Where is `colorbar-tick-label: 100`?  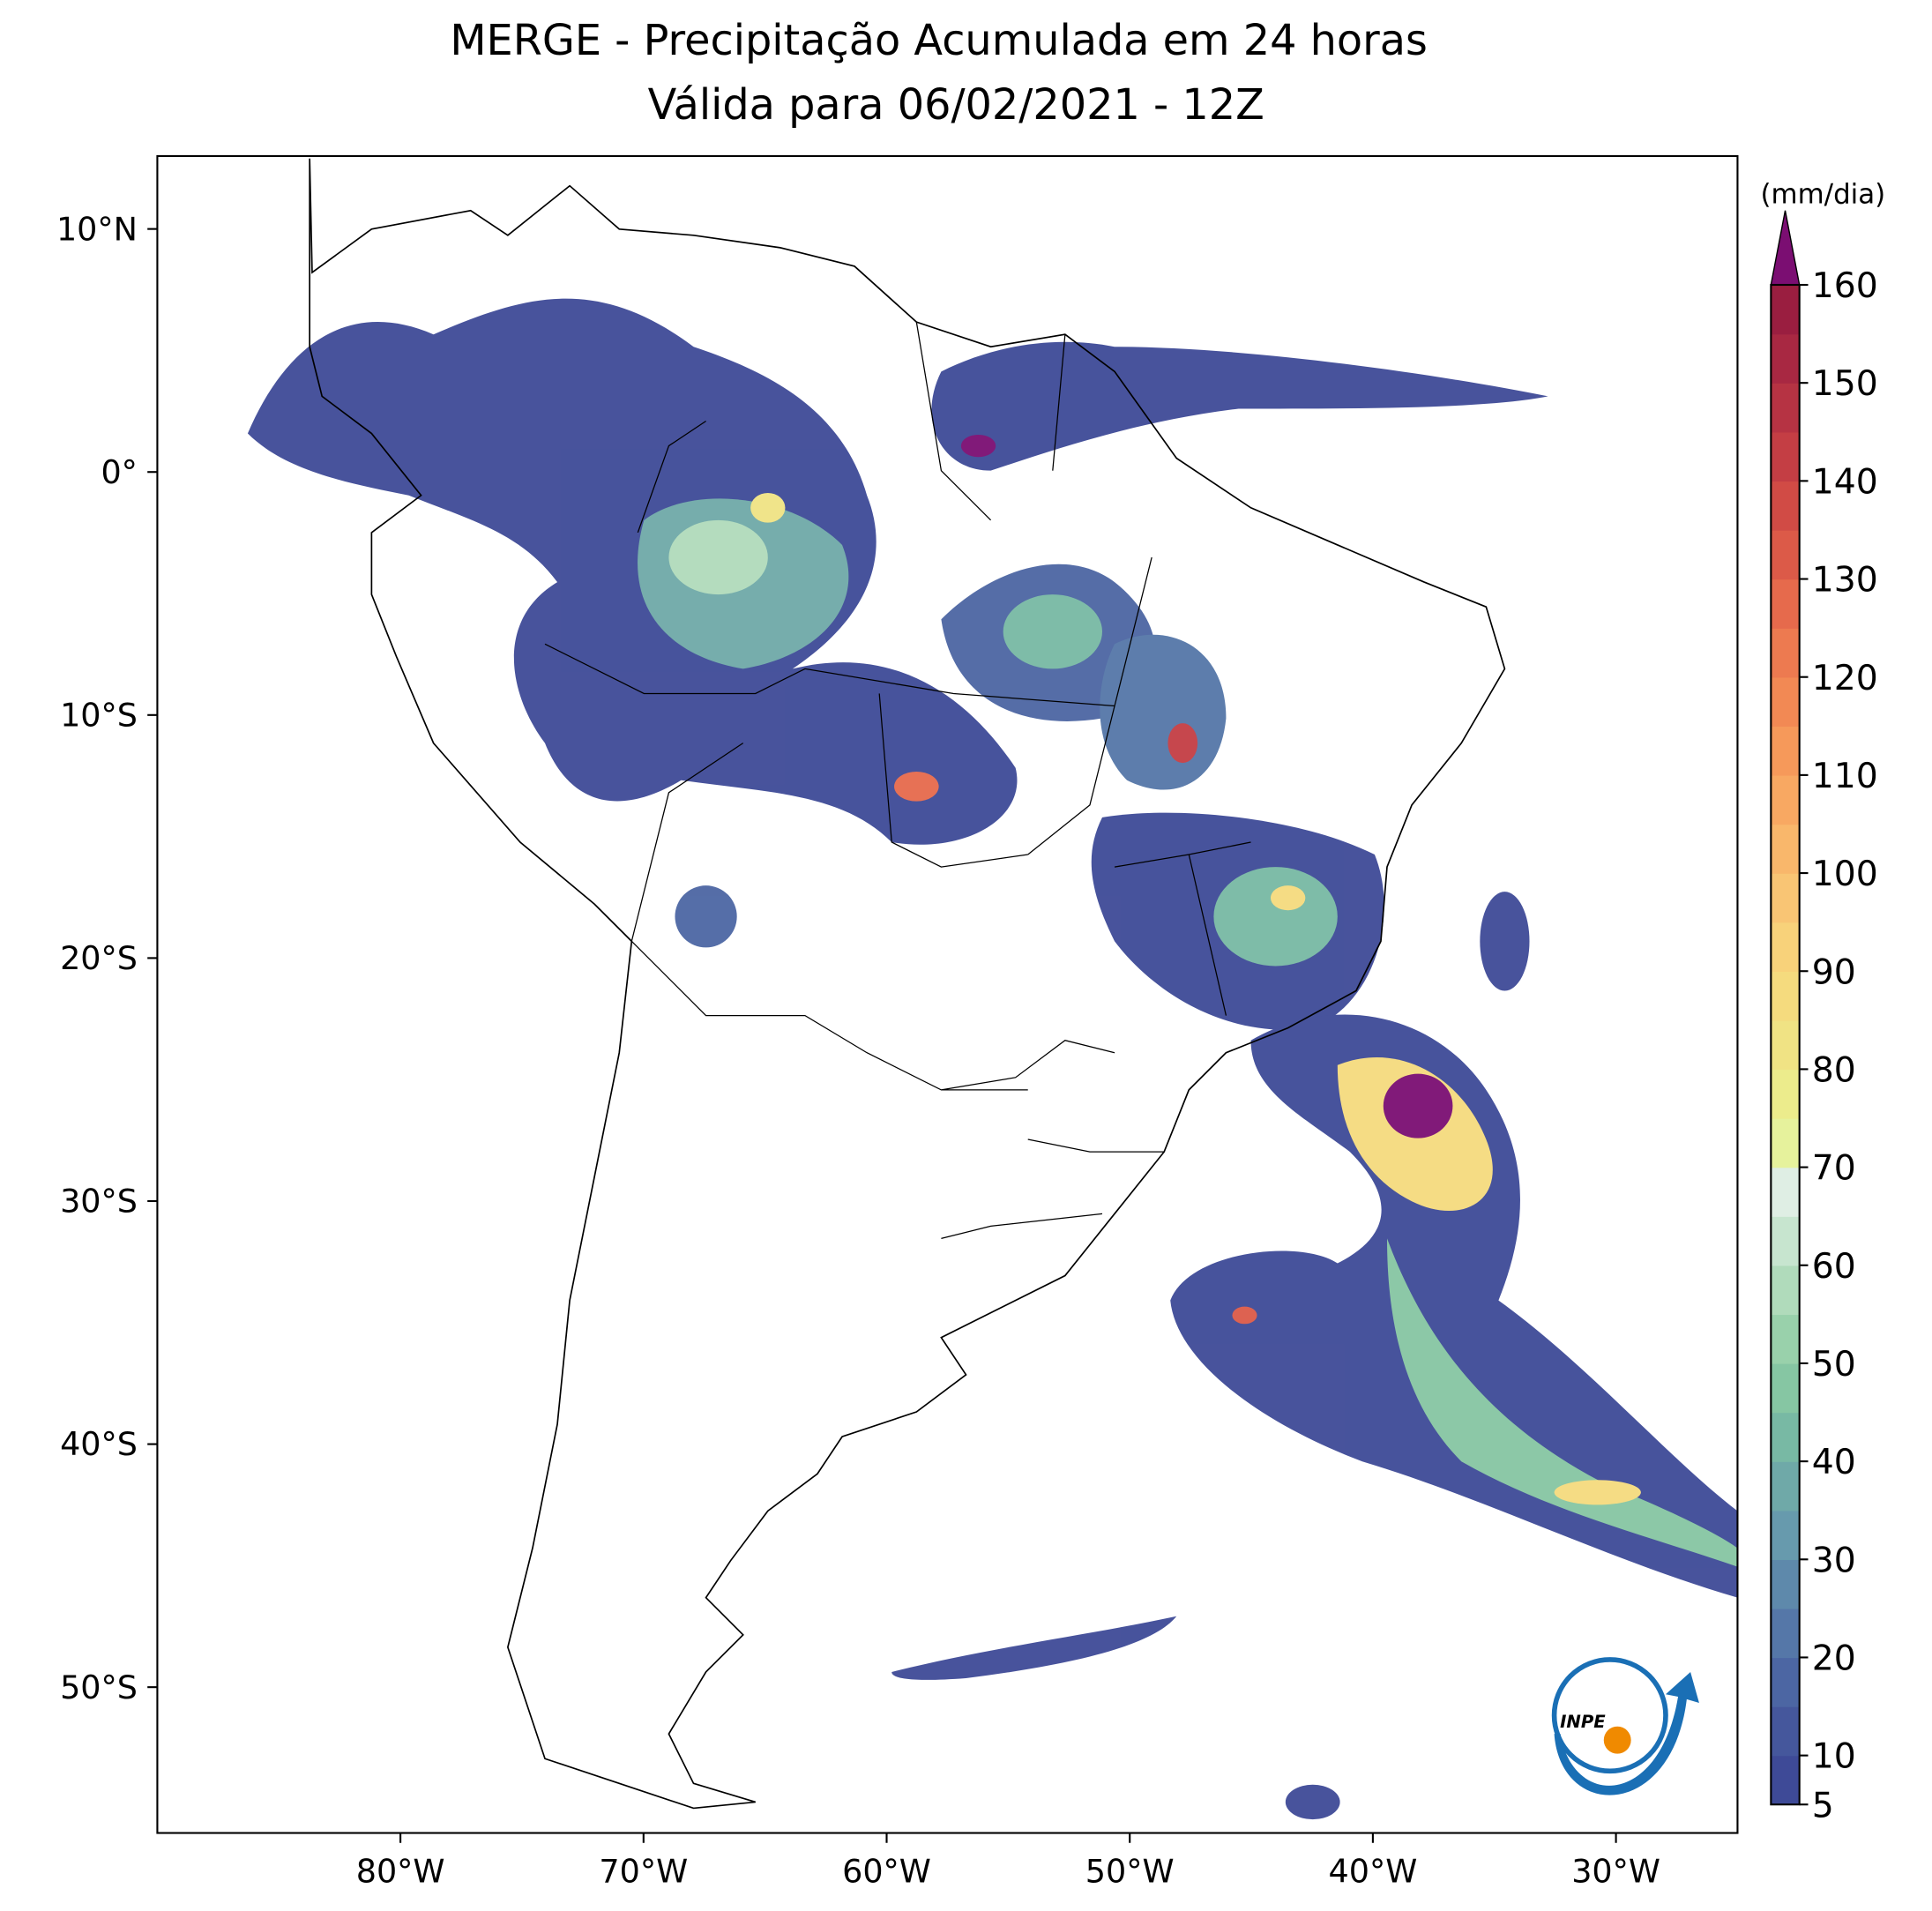
colorbar-tick-label: 100 is located at coordinates (1845, 875).